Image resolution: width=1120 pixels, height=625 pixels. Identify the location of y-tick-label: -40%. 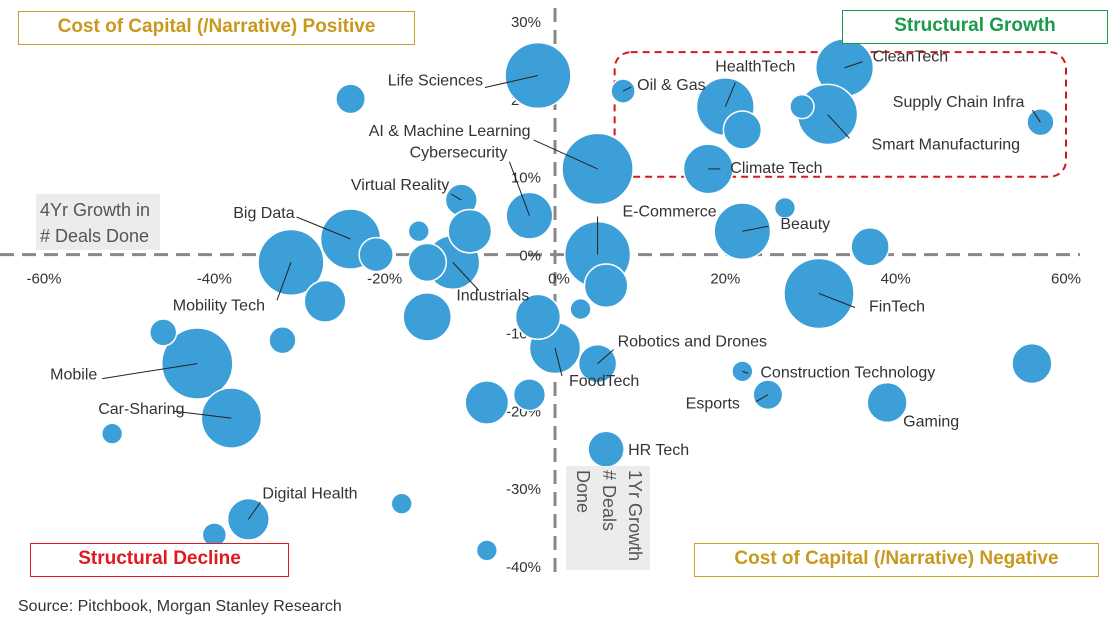
(523, 567).